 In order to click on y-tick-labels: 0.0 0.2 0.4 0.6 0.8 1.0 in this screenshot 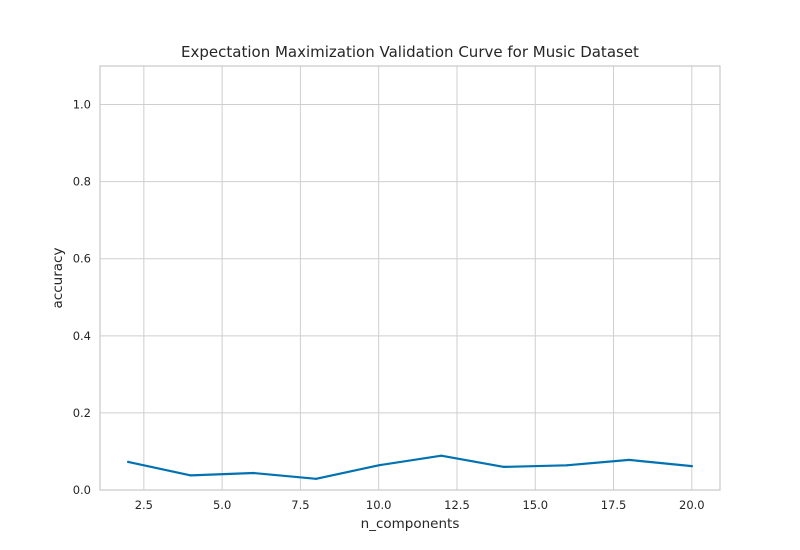, I will do `click(82, 297)`.